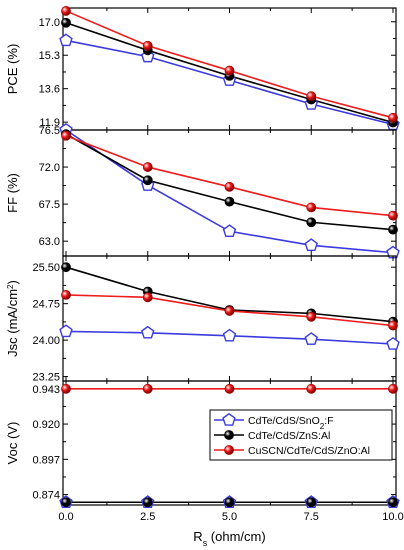 This screenshot has width=404, height=550. Describe the element at coordinates (229, 517) in the screenshot. I see `x-tick-label: 5.0` at that location.